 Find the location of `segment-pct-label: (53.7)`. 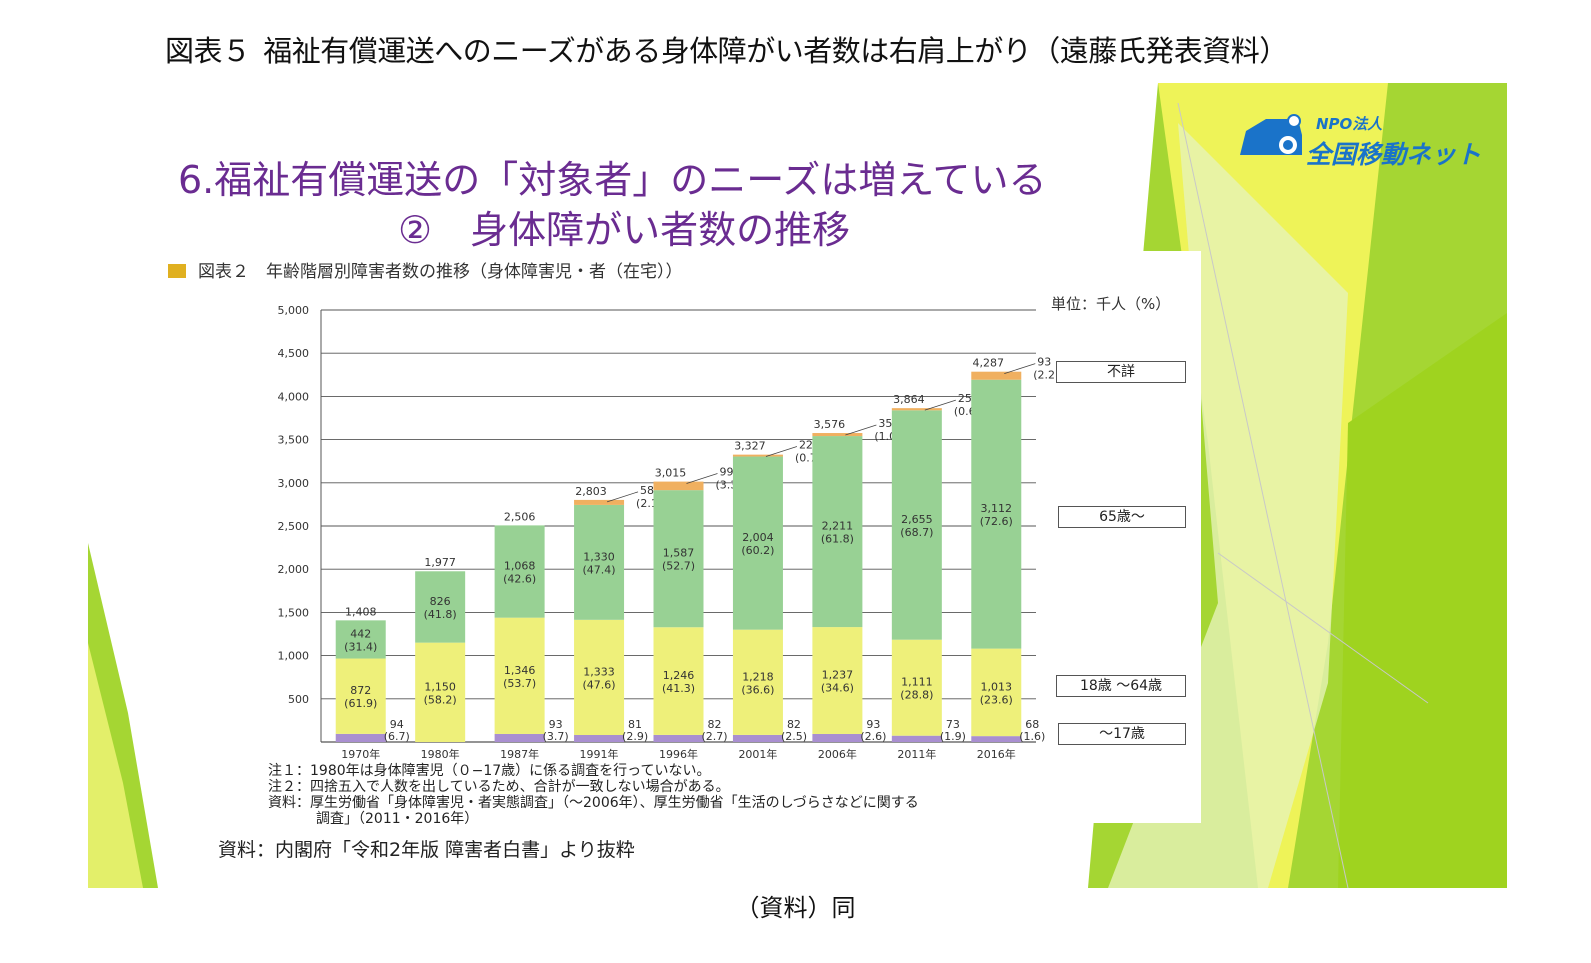

segment-pct-label: (53.7) is located at coordinates (519, 683).